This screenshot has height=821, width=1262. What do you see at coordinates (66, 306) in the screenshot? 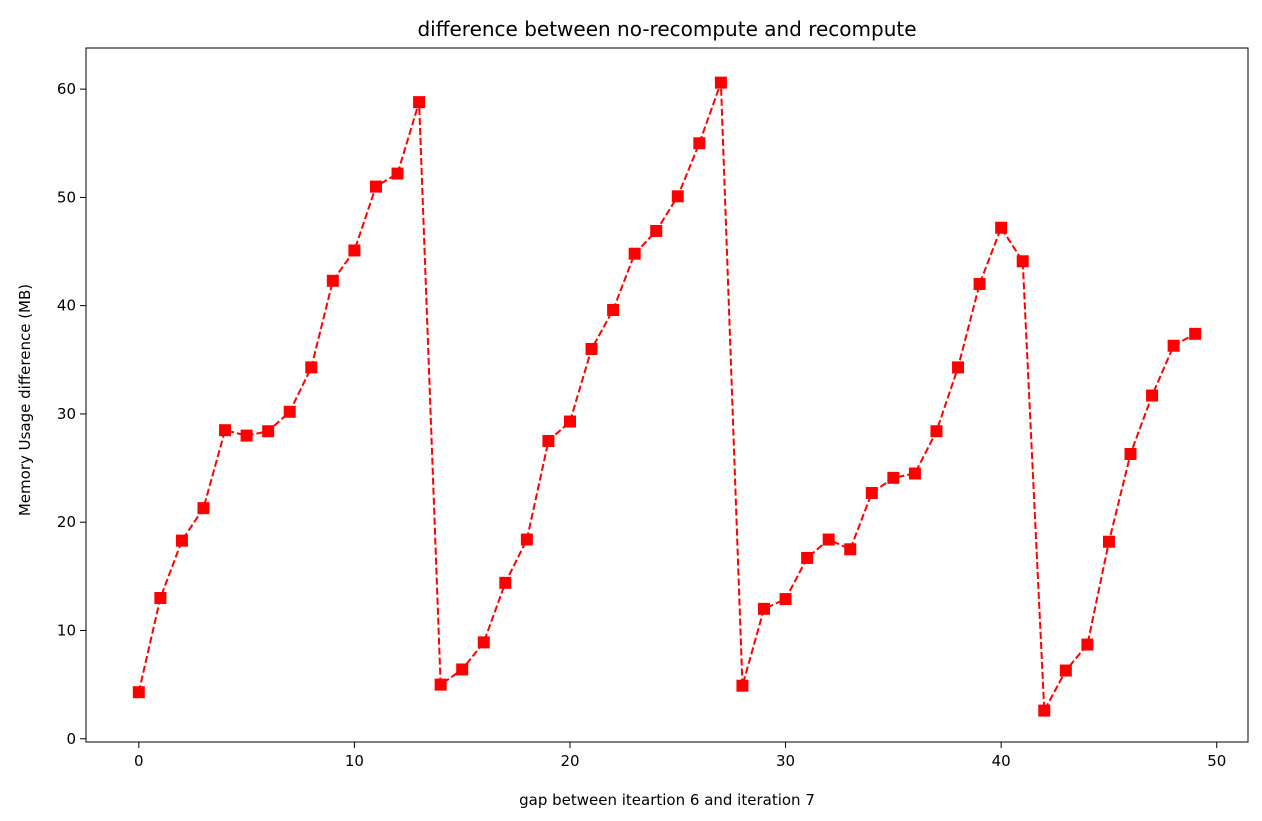
I see `y-tick-label: 40` at bounding box center [66, 306].